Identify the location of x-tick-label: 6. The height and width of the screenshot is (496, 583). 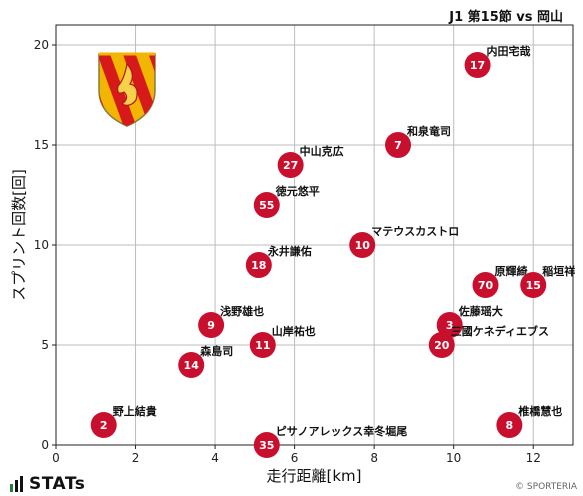
(295, 458).